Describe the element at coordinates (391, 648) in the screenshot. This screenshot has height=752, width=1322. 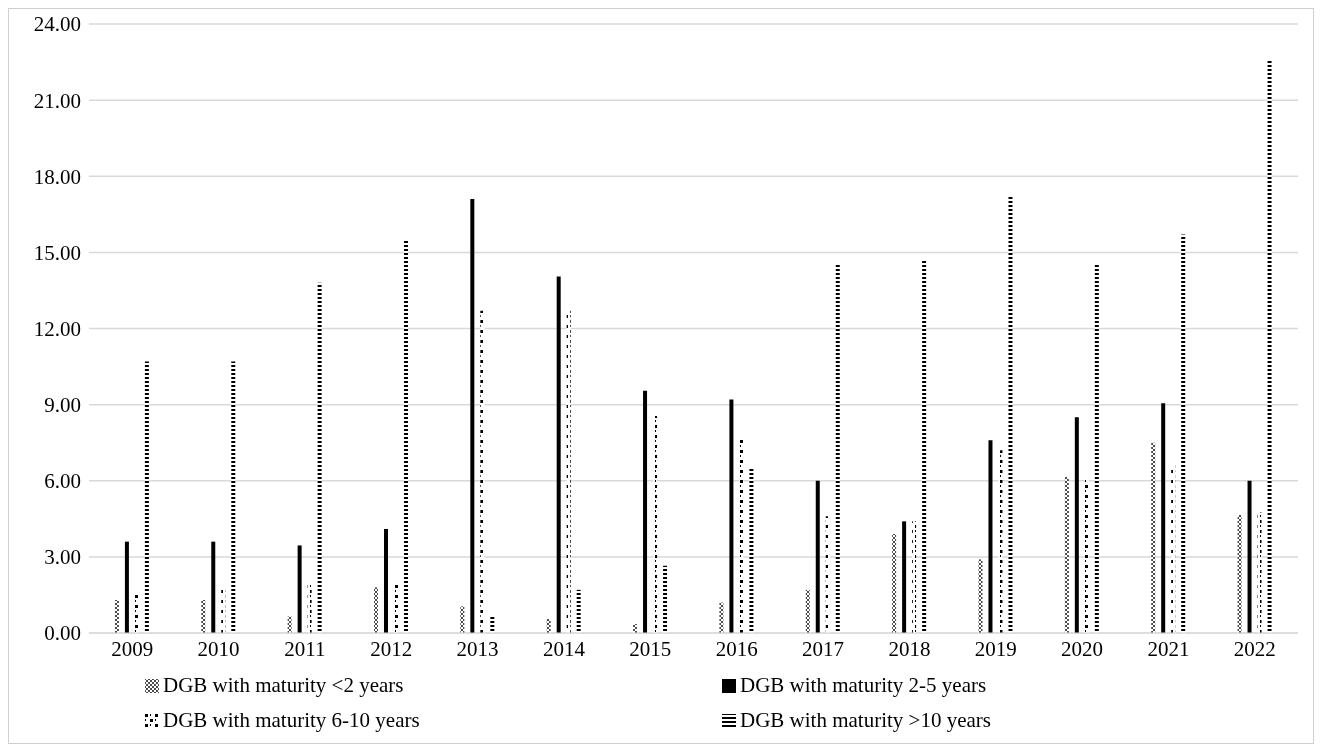
I see `x-tick-label: 2012` at that location.